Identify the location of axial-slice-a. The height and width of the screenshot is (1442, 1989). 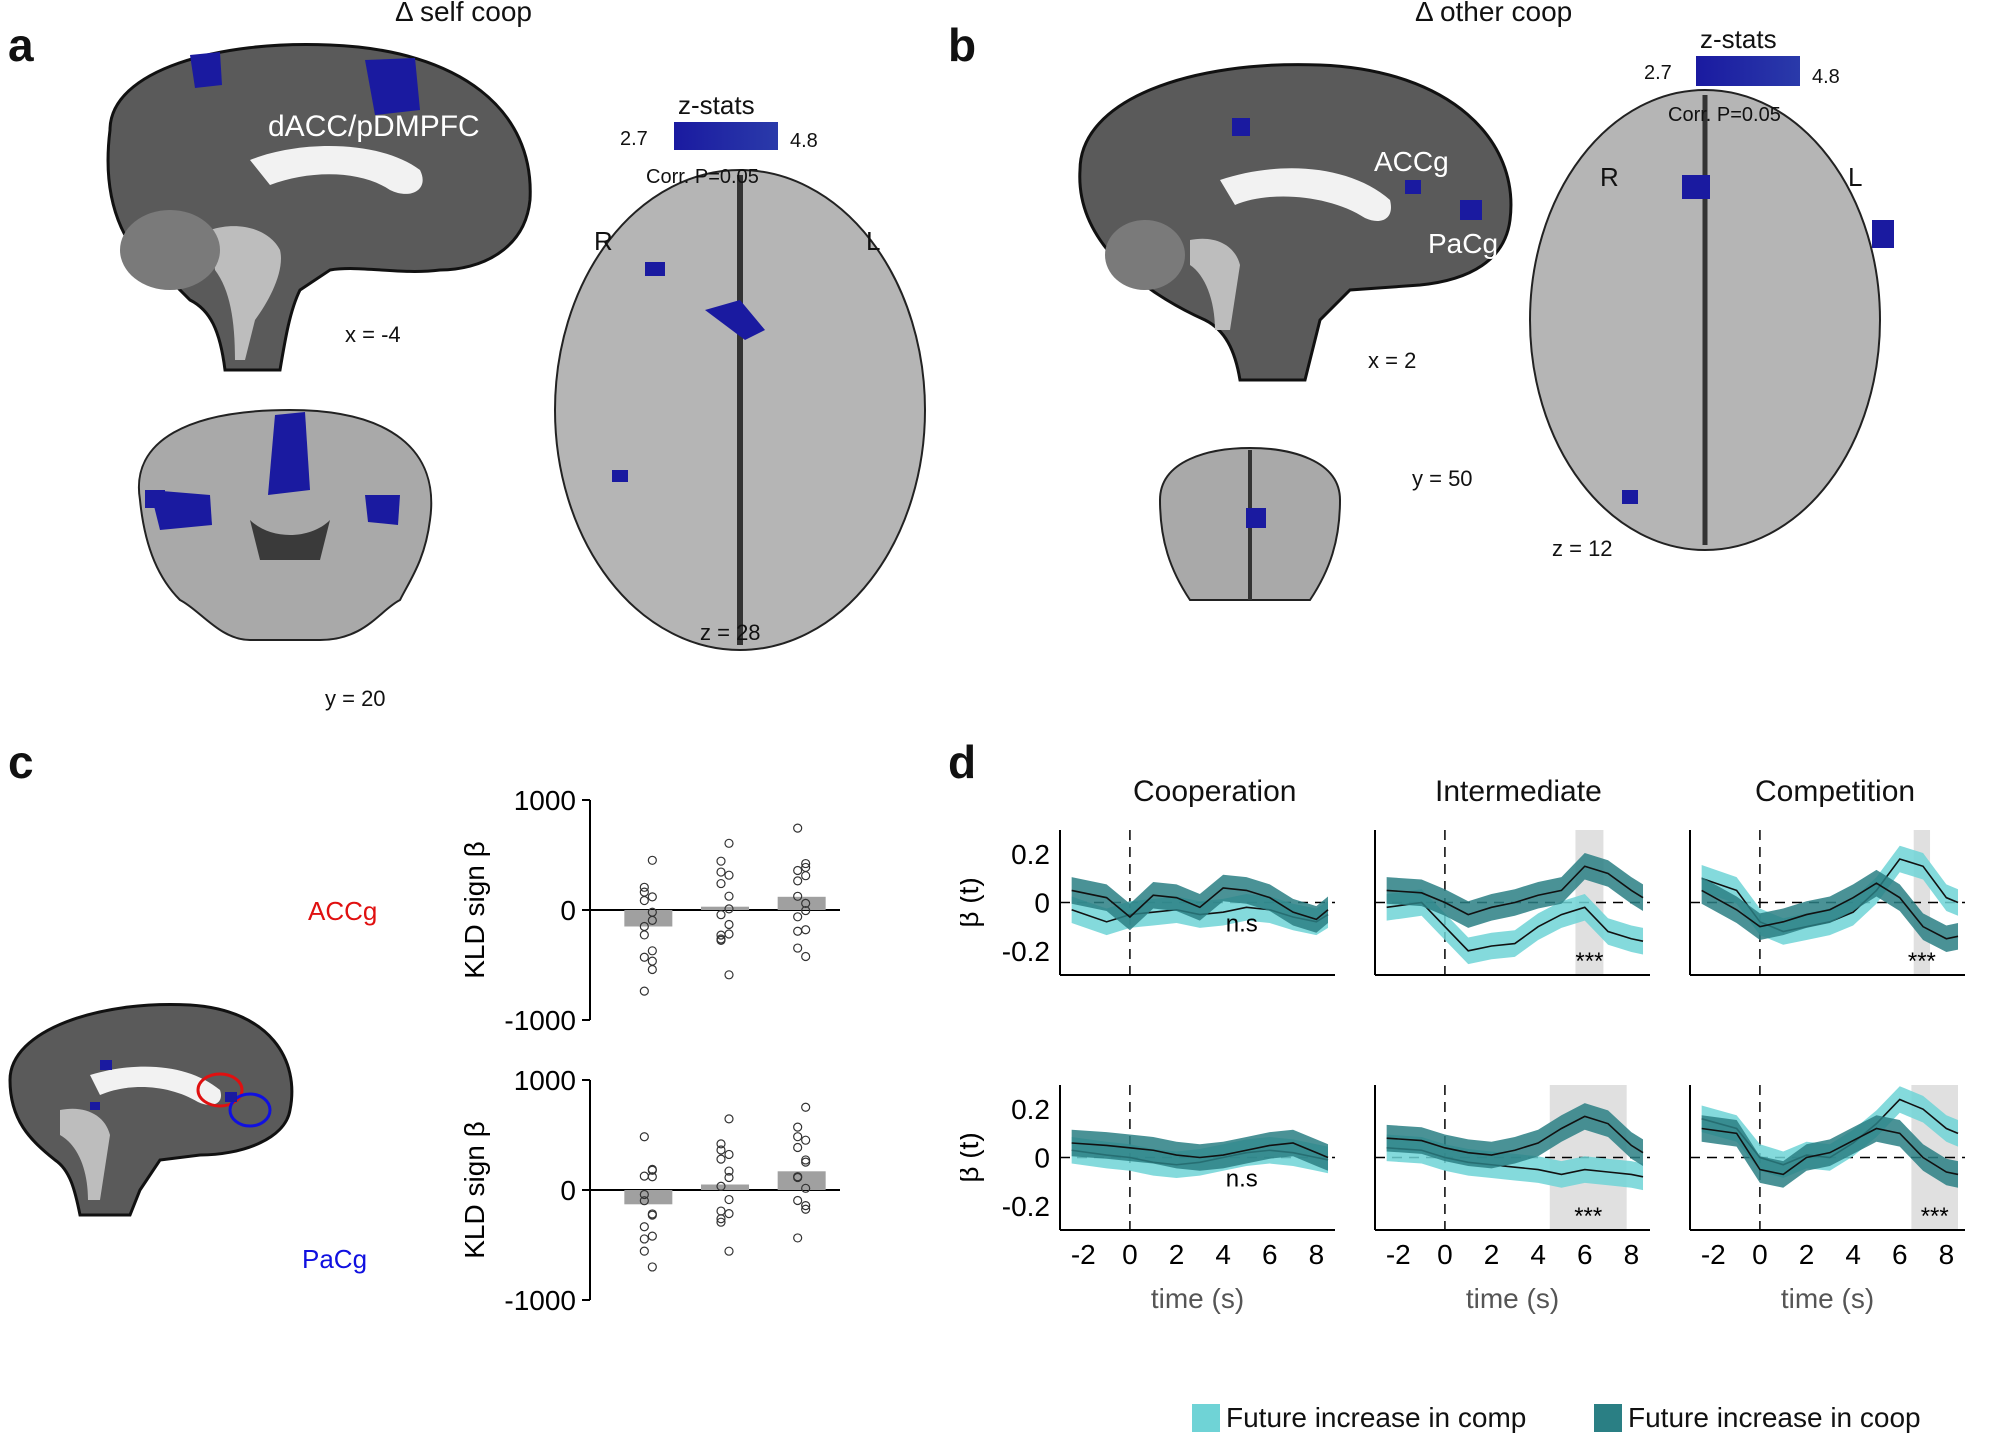
(740, 410).